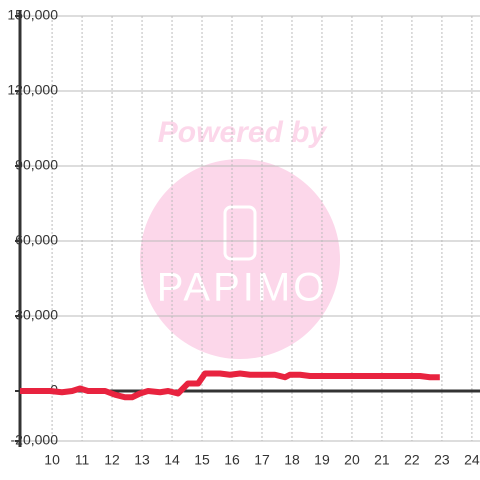  What do you see at coordinates (202, 460) in the screenshot?
I see `x-tick-label: 15` at bounding box center [202, 460].